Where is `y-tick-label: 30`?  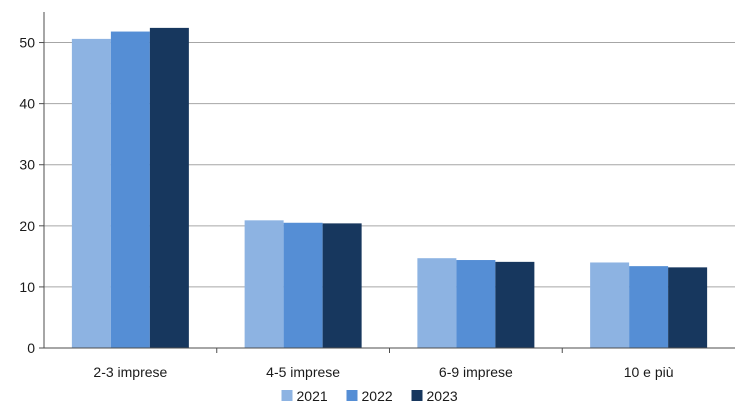
y-tick-label: 30 is located at coordinates (27, 165).